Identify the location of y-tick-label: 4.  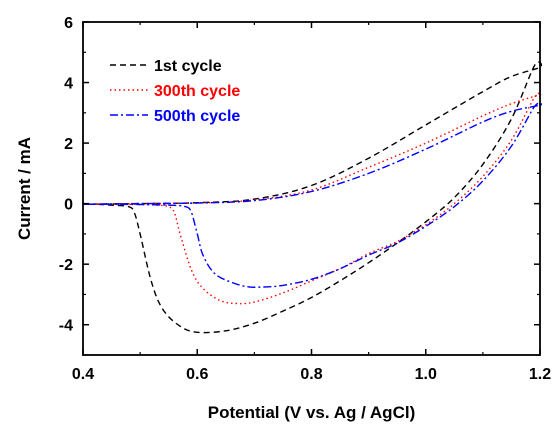
(68, 84).